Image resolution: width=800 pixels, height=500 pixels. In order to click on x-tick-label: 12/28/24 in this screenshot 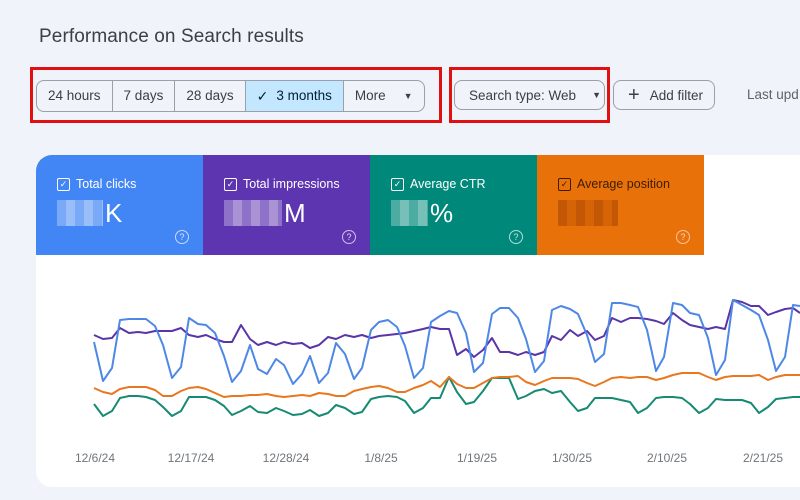, I will do `click(286, 458)`.